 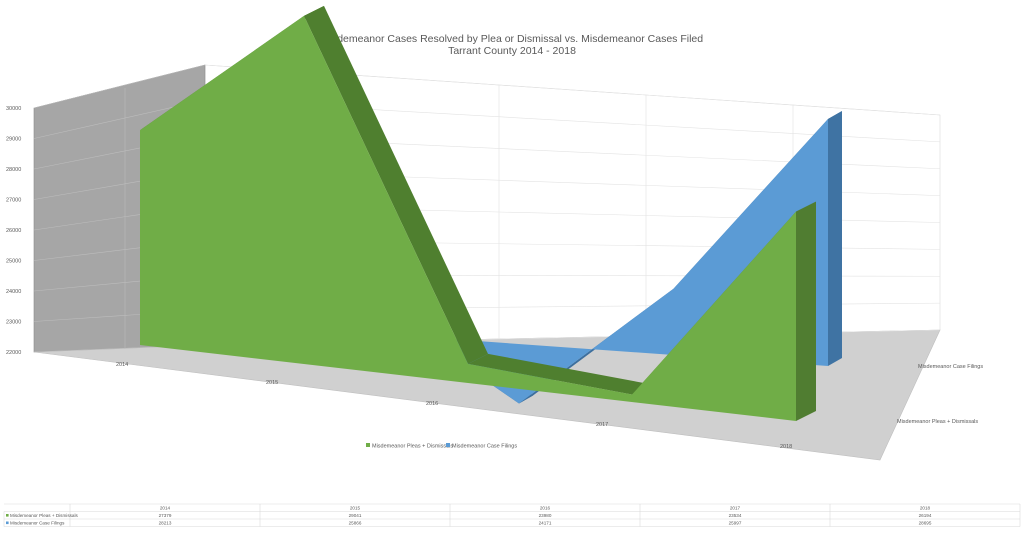 I want to click on table-header-cell: 2018, so click(x=925, y=508).